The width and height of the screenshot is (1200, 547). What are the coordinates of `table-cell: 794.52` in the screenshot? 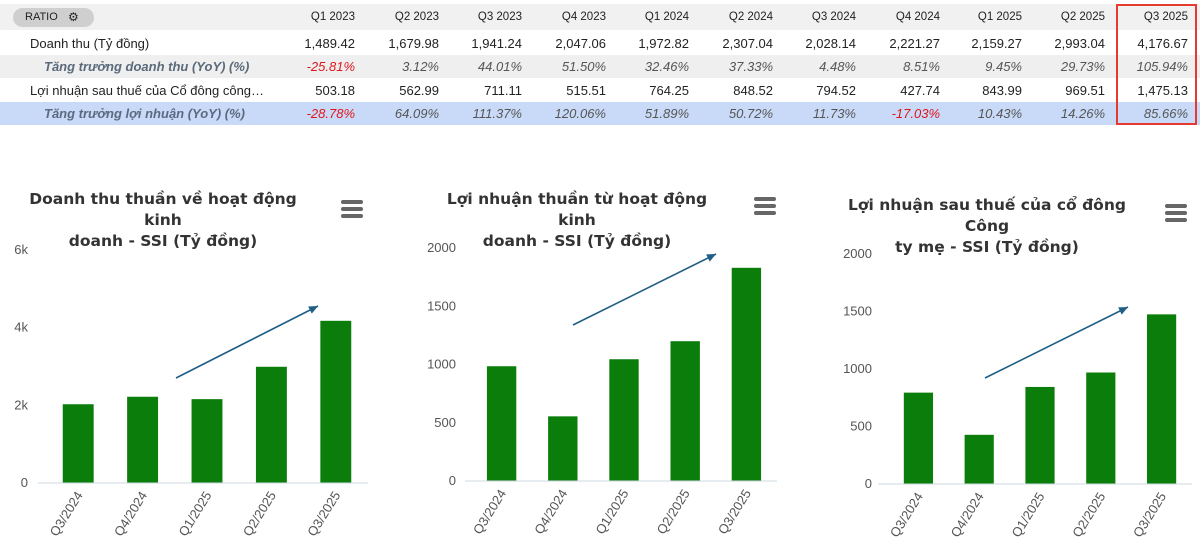 It's located at (836, 90).